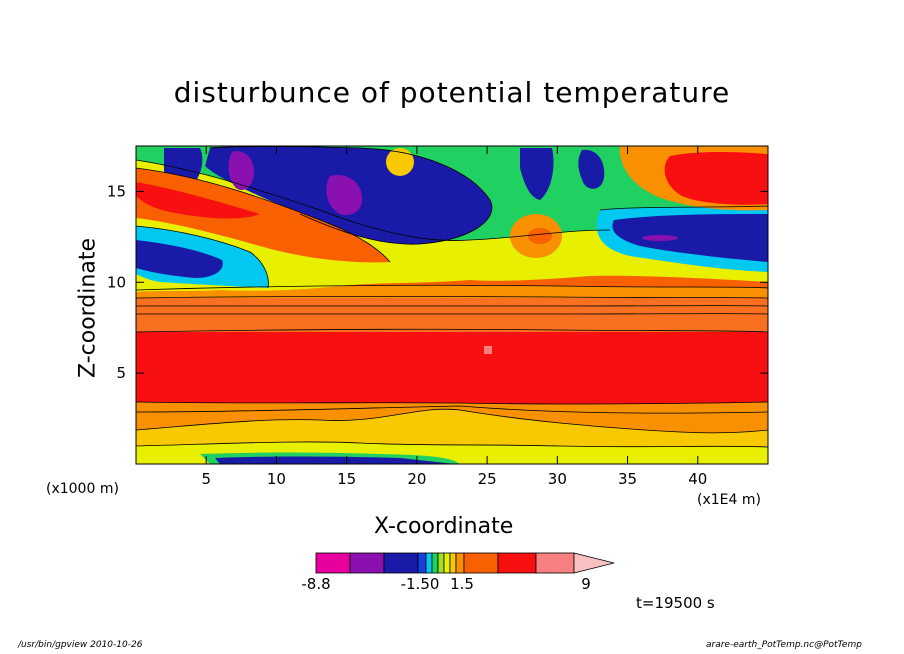  I want to click on field-orange-blob-core, so click(540, 236).